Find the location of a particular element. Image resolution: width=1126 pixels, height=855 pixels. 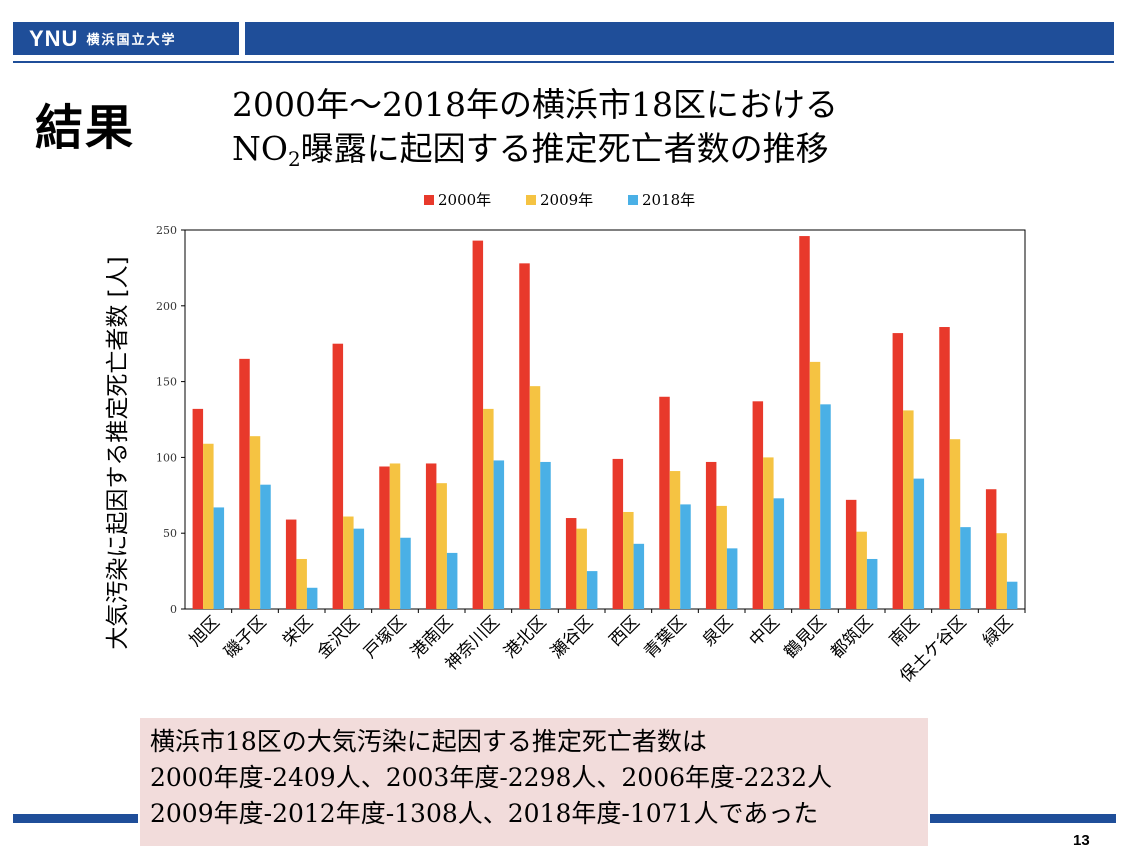

x-tick-label: 南区 is located at coordinates (905, 631).